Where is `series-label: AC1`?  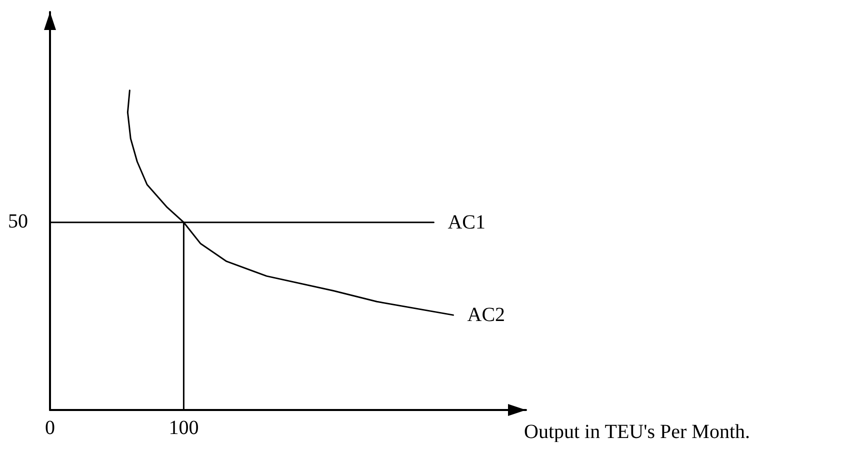
series-label: AC1 is located at coordinates (467, 222).